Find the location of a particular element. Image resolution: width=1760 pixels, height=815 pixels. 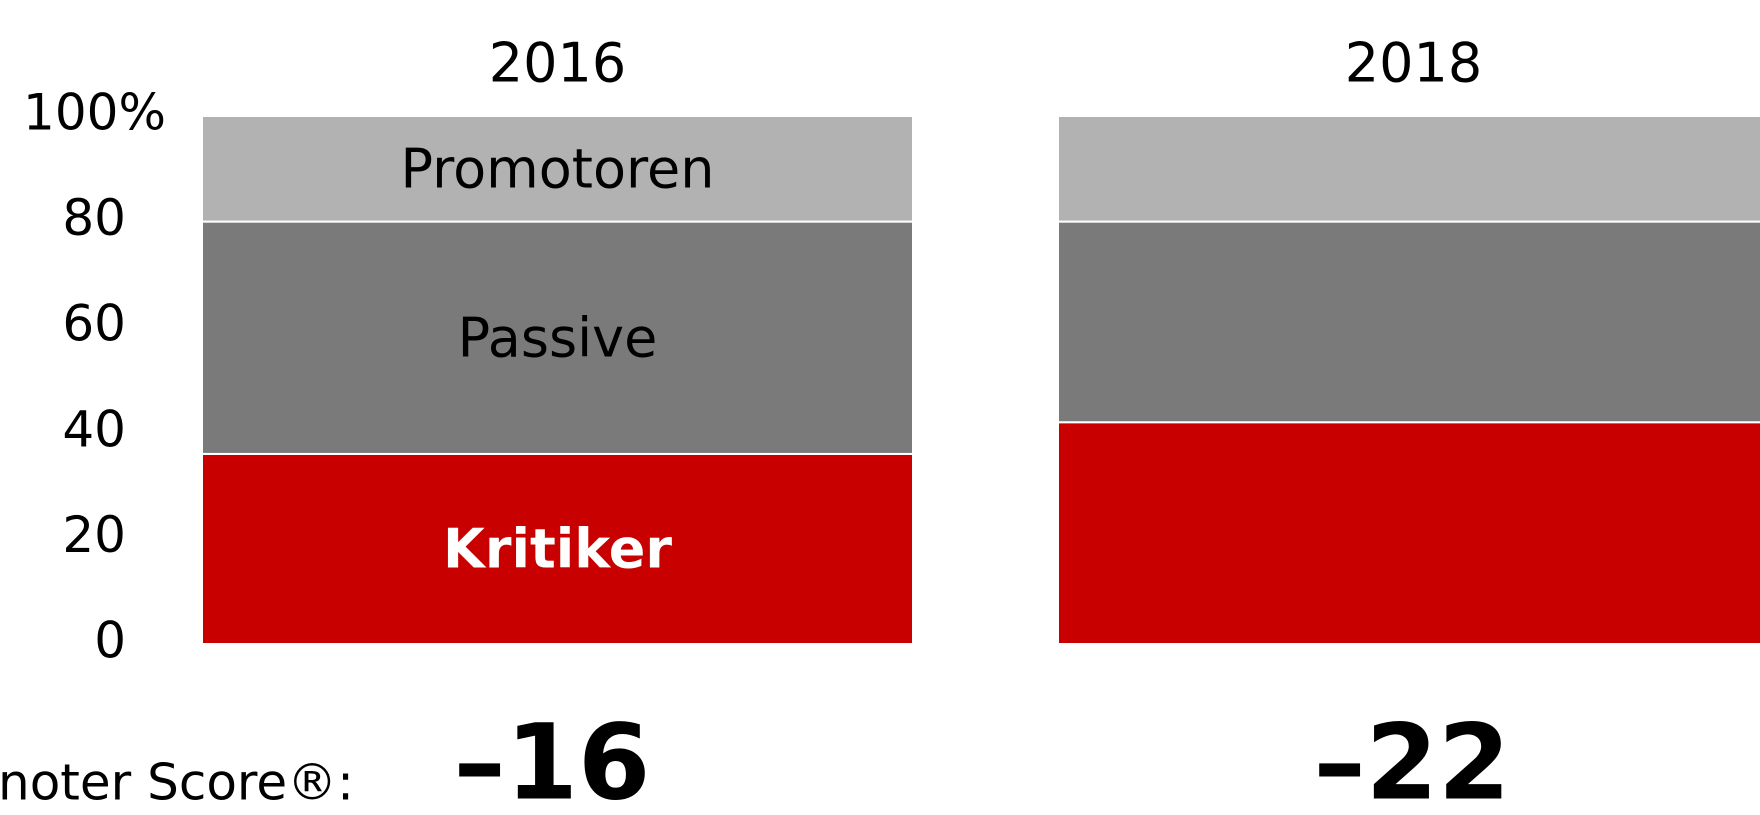

y-tick-label: 20 is located at coordinates (94, 535).